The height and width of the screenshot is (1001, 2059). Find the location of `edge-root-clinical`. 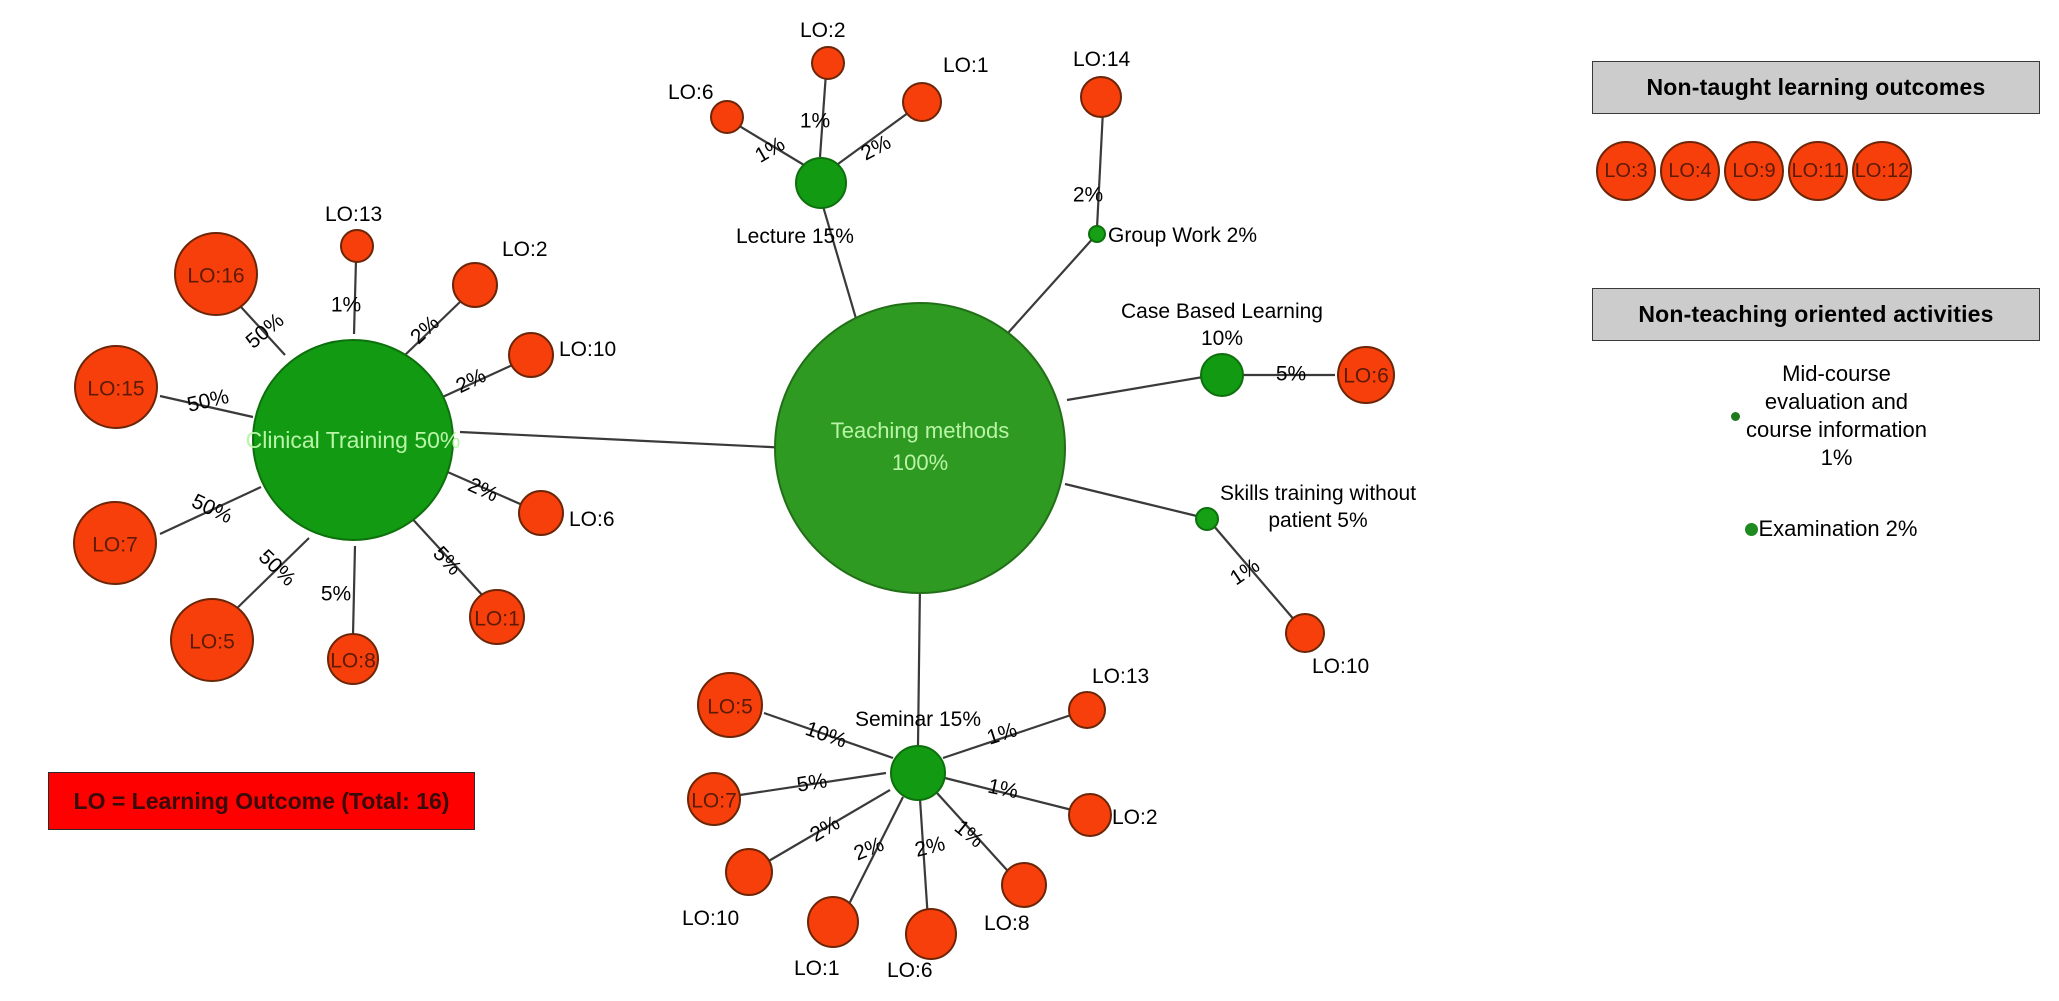

edge-root-clinical is located at coordinates (625, 440).